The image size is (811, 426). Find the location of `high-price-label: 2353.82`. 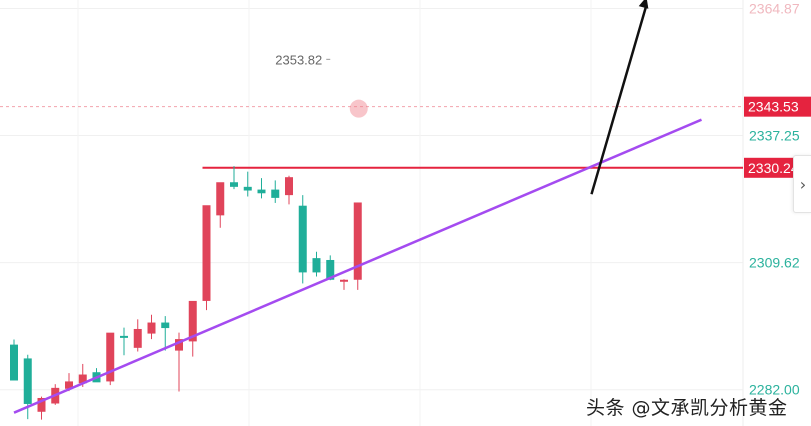

high-price-label: 2353.82 is located at coordinates (298, 59).